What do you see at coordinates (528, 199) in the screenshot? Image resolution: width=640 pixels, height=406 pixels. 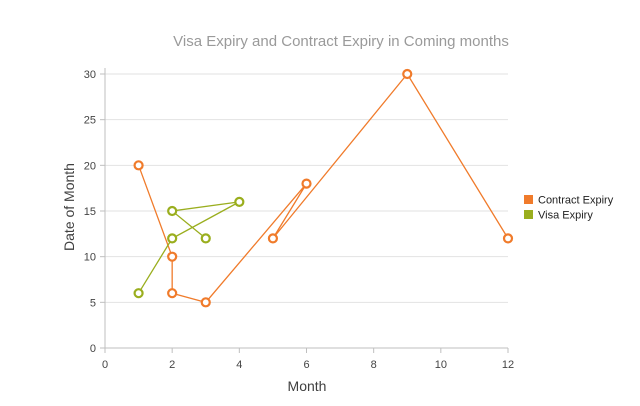 I see `legend-swatch-contract-expiry` at bounding box center [528, 199].